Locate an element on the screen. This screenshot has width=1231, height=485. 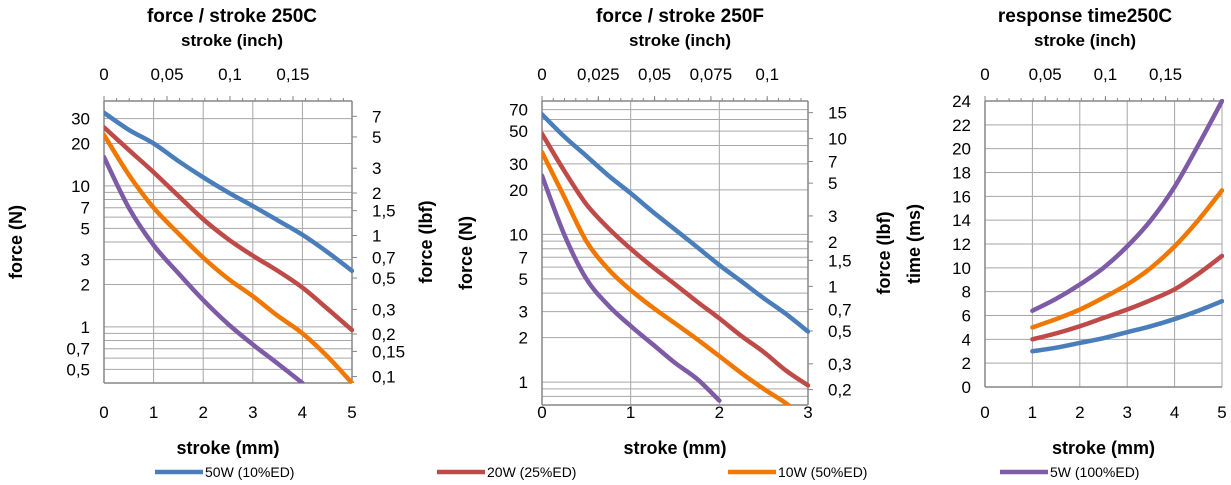
y-tick-label: 18 is located at coordinates (961, 173).